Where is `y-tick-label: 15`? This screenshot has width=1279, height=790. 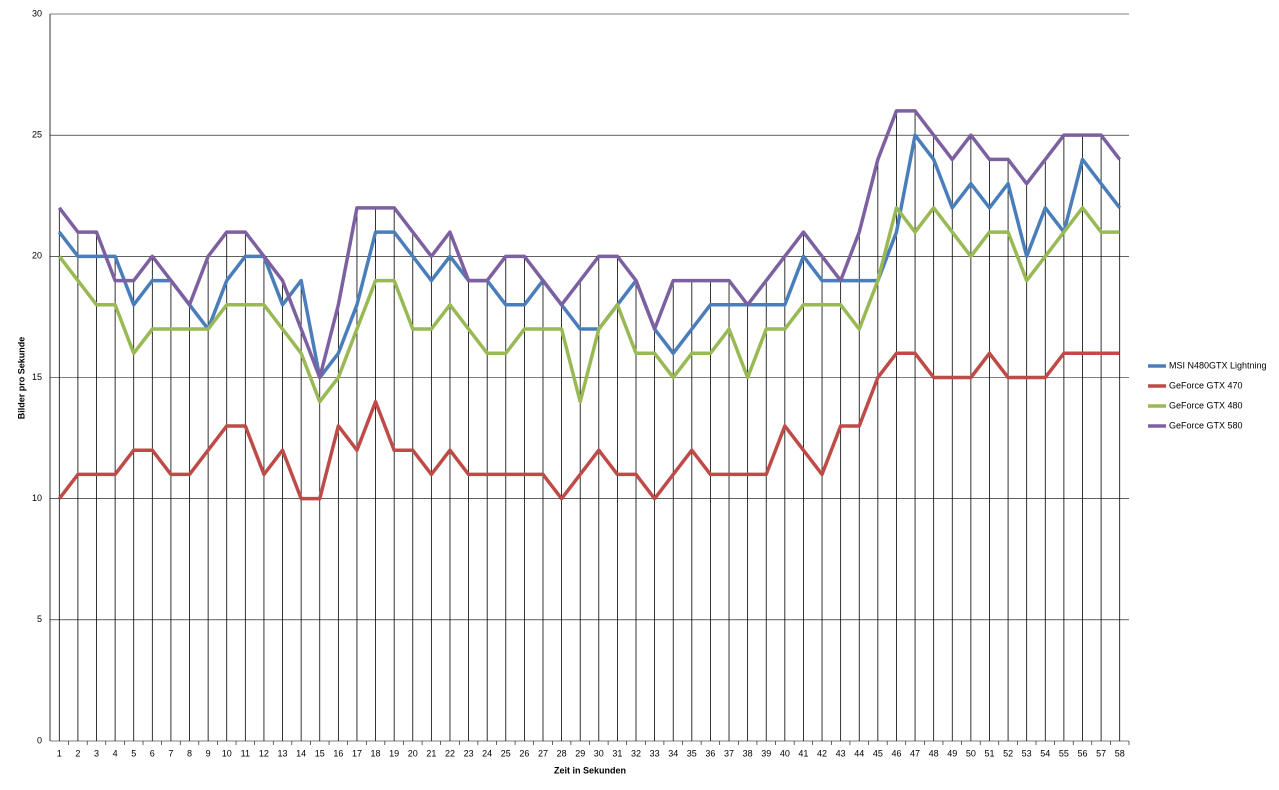
y-tick-label: 15 is located at coordinates (37, 377).